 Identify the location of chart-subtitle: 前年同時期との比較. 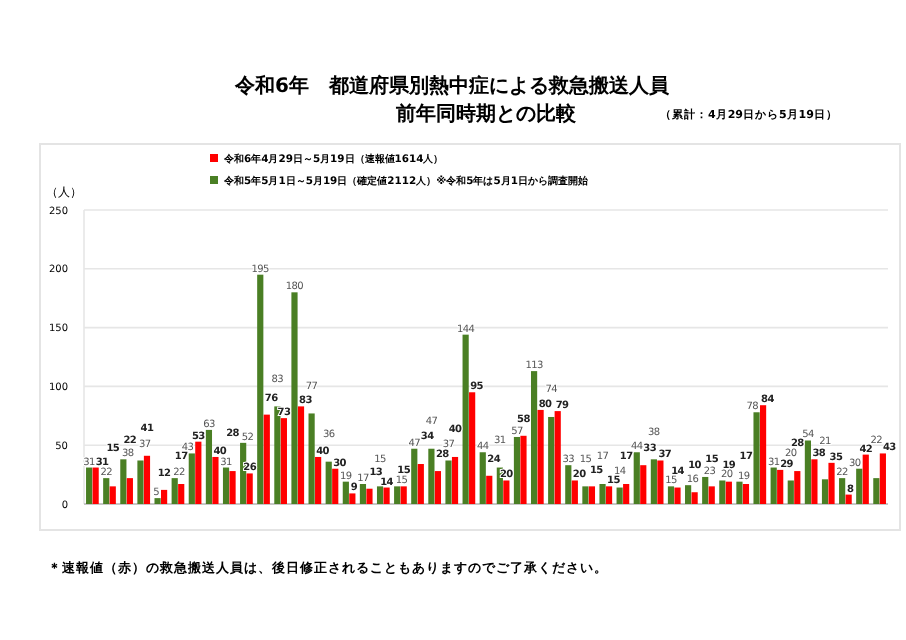
(486, 114).